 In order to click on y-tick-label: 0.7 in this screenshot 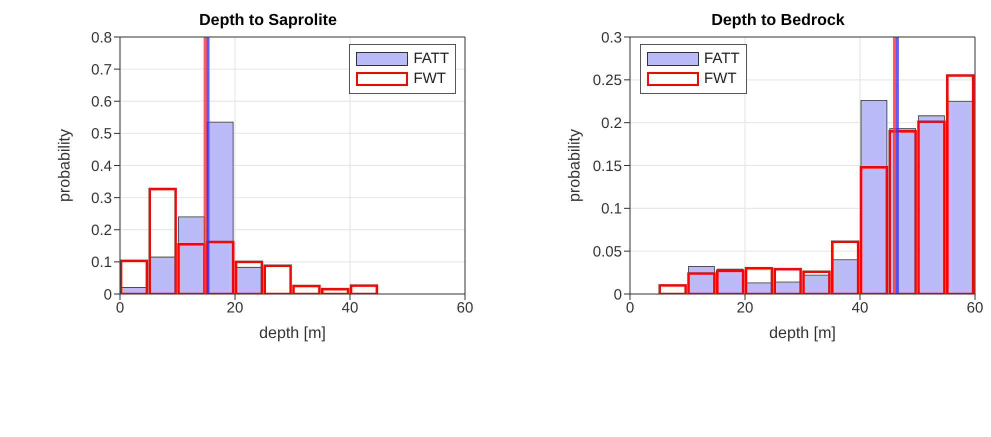, I will do `click(101, 69)`.